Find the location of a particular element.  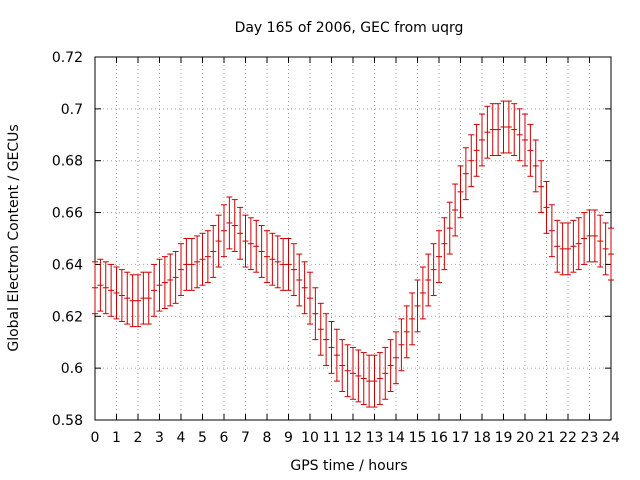

chart-title: Day 165 of 2006, GEC from uqrg is located at coordinates (349, 28).